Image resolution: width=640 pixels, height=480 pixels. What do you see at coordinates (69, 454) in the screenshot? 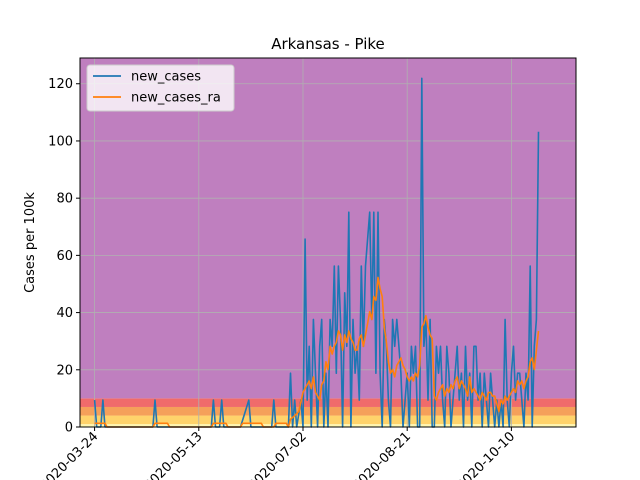
I see `x-tick-label-0: 2020-03-24` at bounding box center [69, 454].